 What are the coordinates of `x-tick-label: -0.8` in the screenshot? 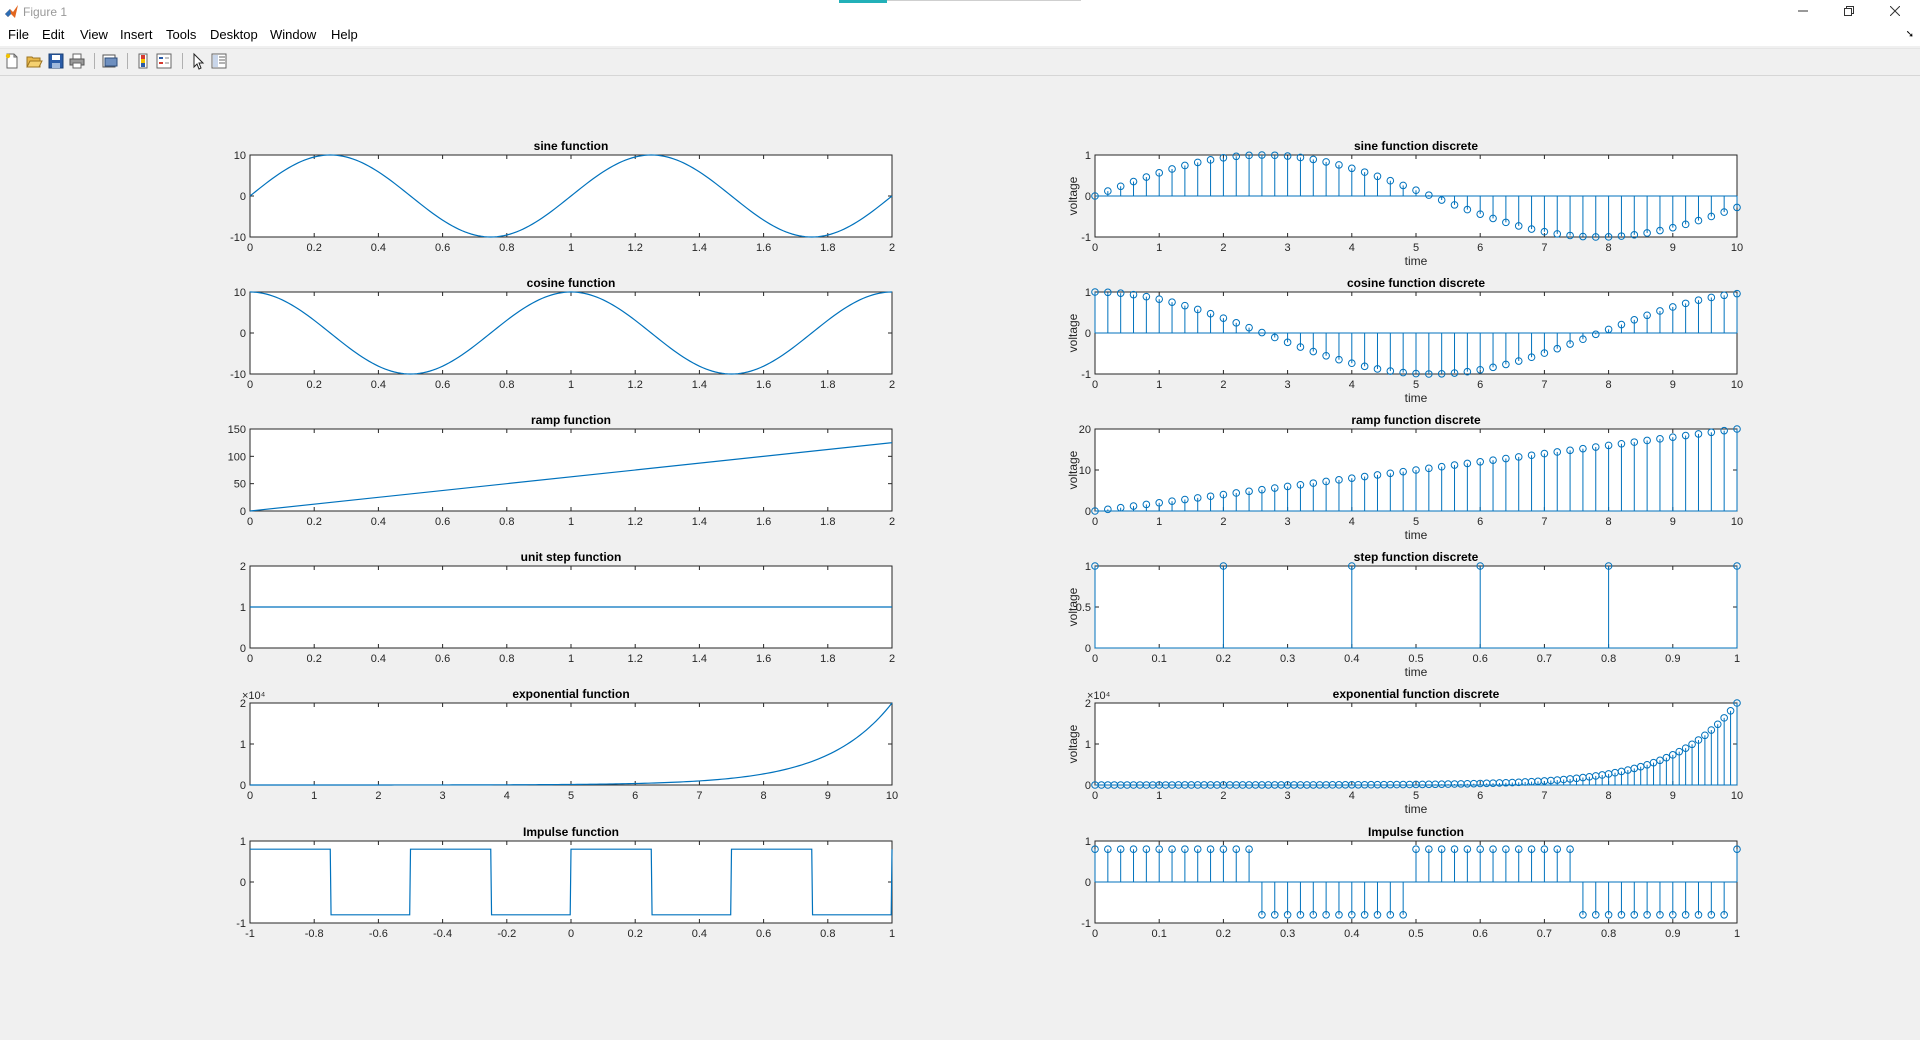 It's located at (314, 934).